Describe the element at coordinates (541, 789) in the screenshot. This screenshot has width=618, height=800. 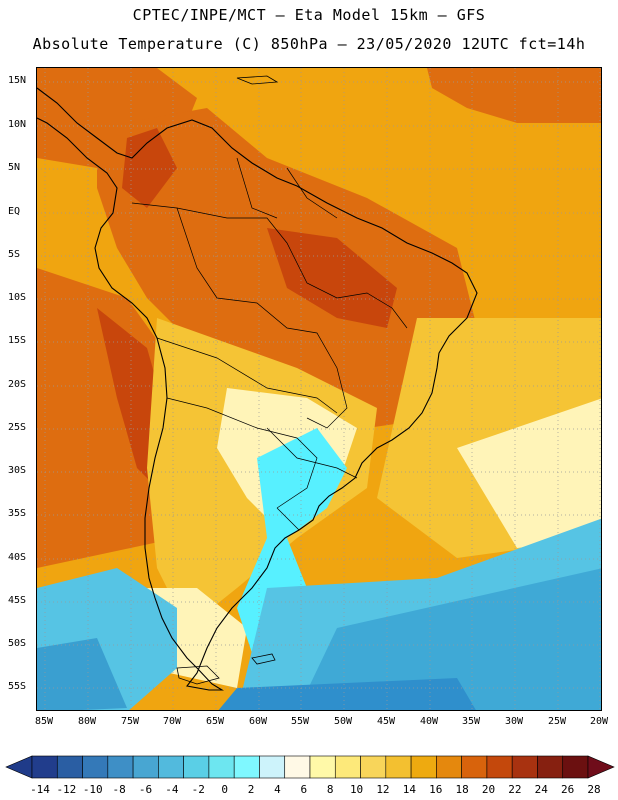
I see `colorbar-tick-label: 24` at that location.